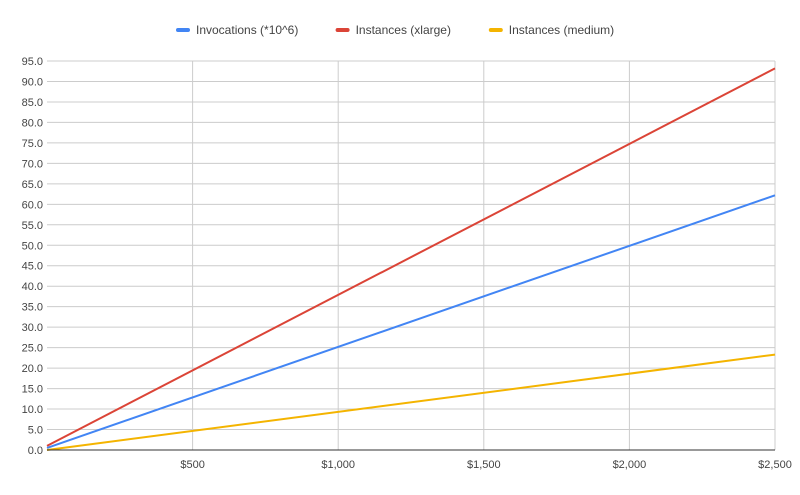 This screenshot has height=495, width=800. What do you see at coordinates (32, 144) in the screenshot?
I see `y-tick-label: 75.0` at bounding box center [32, 144].